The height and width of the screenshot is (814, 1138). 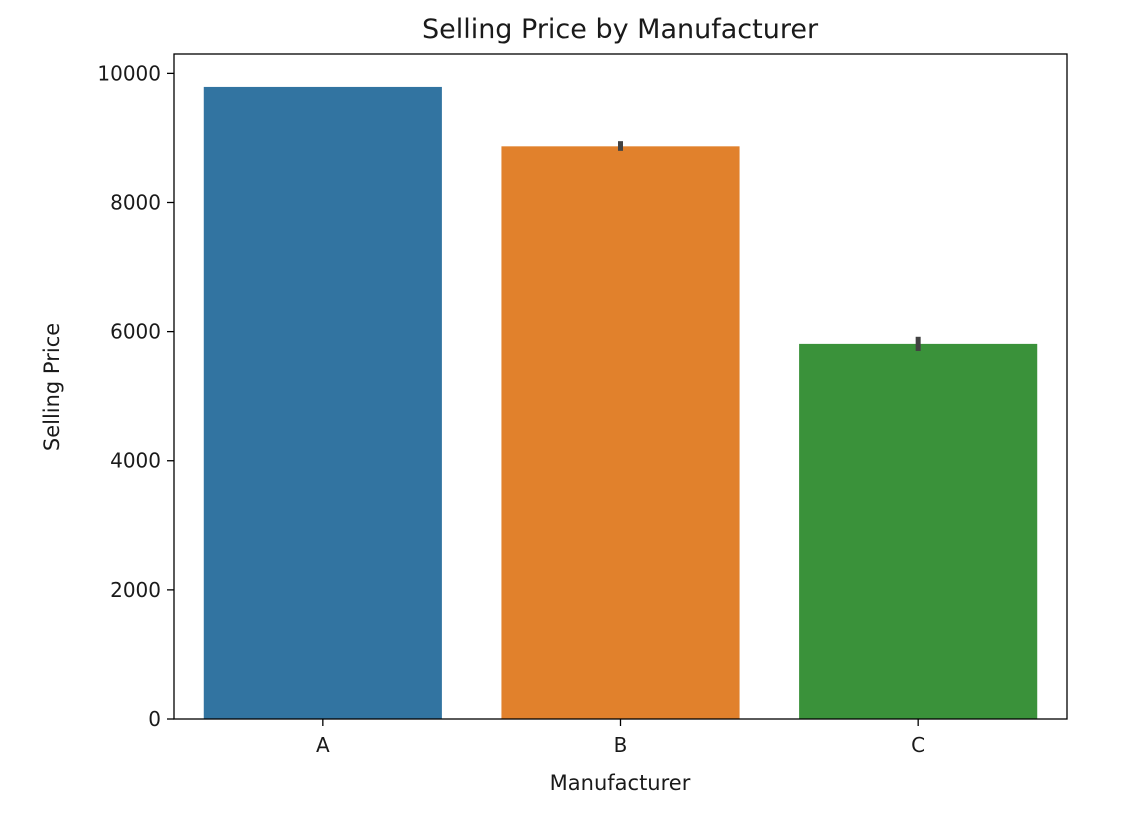 What do you see at coordinates (135, 202) in the screenshot?
I see `y-tick-label-8000: 8000` at bounding box center [135, 202].